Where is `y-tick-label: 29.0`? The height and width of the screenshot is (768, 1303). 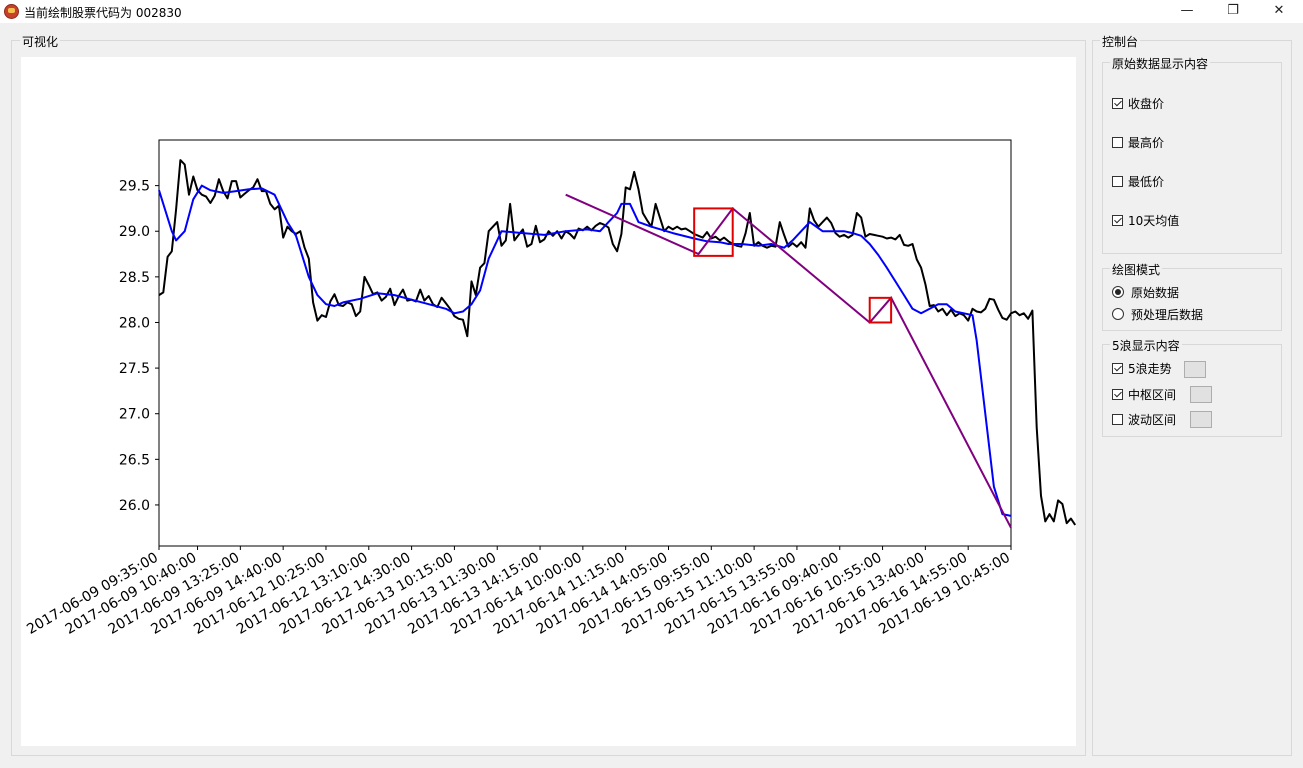
y-tick-label: 29.0 is located at coordinates (134, 232).